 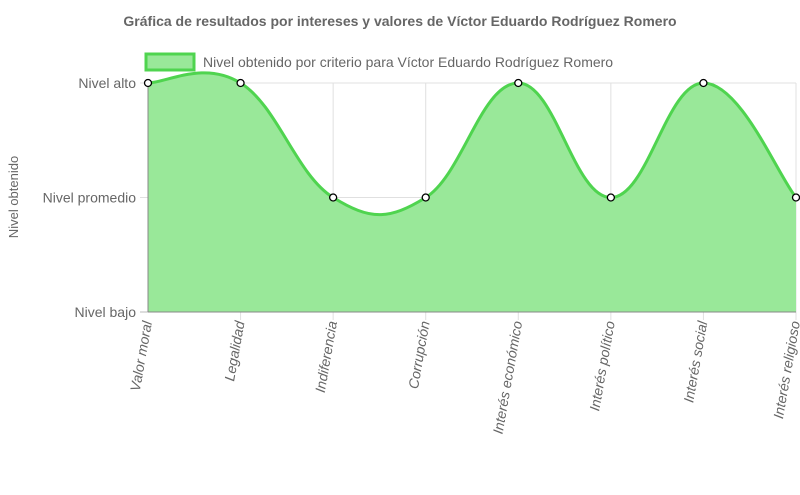 What do you see at coordinates (602, 366) in the screenshot?
I see `x-tick-label: Interés político` at bounding box center [602, 366].